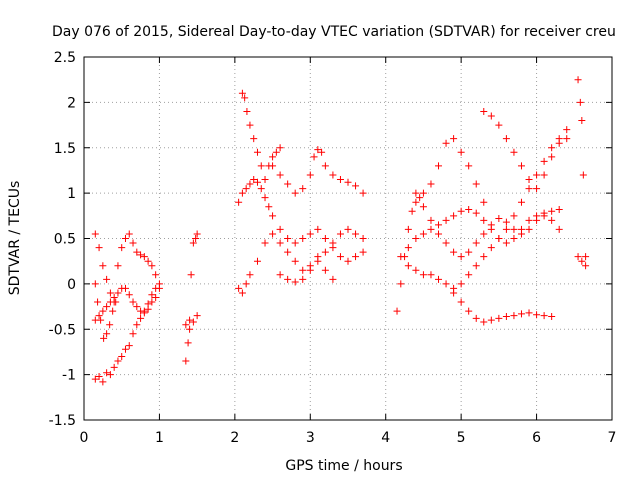 Image resolution: width=640 pixels, height=480 pixels. Describe the element at coordinates (15, 238) in the screenshot. I see `y-axis-label: SDTVAR / TECUs` at that location.